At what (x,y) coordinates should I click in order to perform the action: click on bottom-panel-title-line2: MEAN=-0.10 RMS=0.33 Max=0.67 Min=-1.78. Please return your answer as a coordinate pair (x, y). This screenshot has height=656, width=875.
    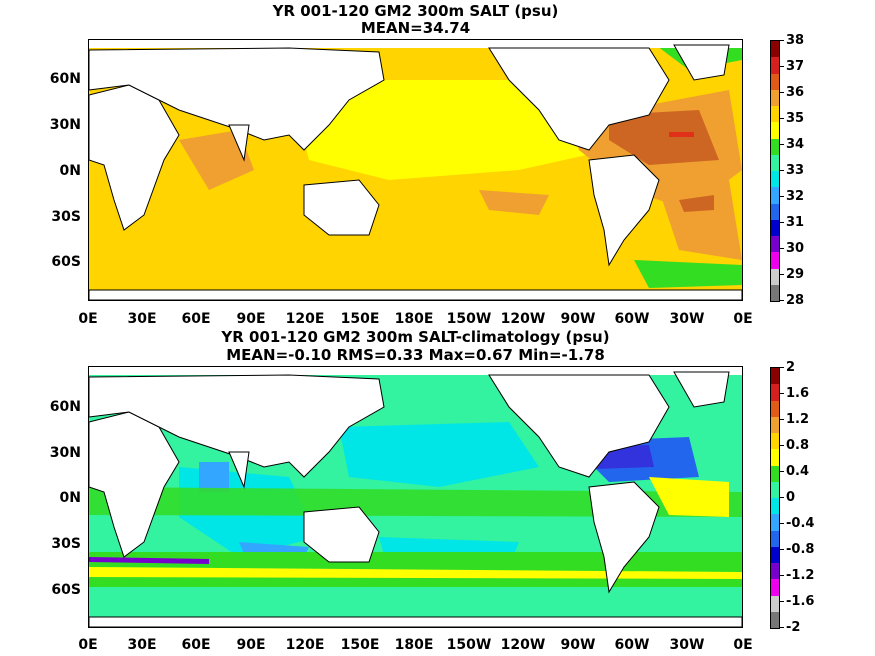
    Looking at the image, I should click on (415, 355).